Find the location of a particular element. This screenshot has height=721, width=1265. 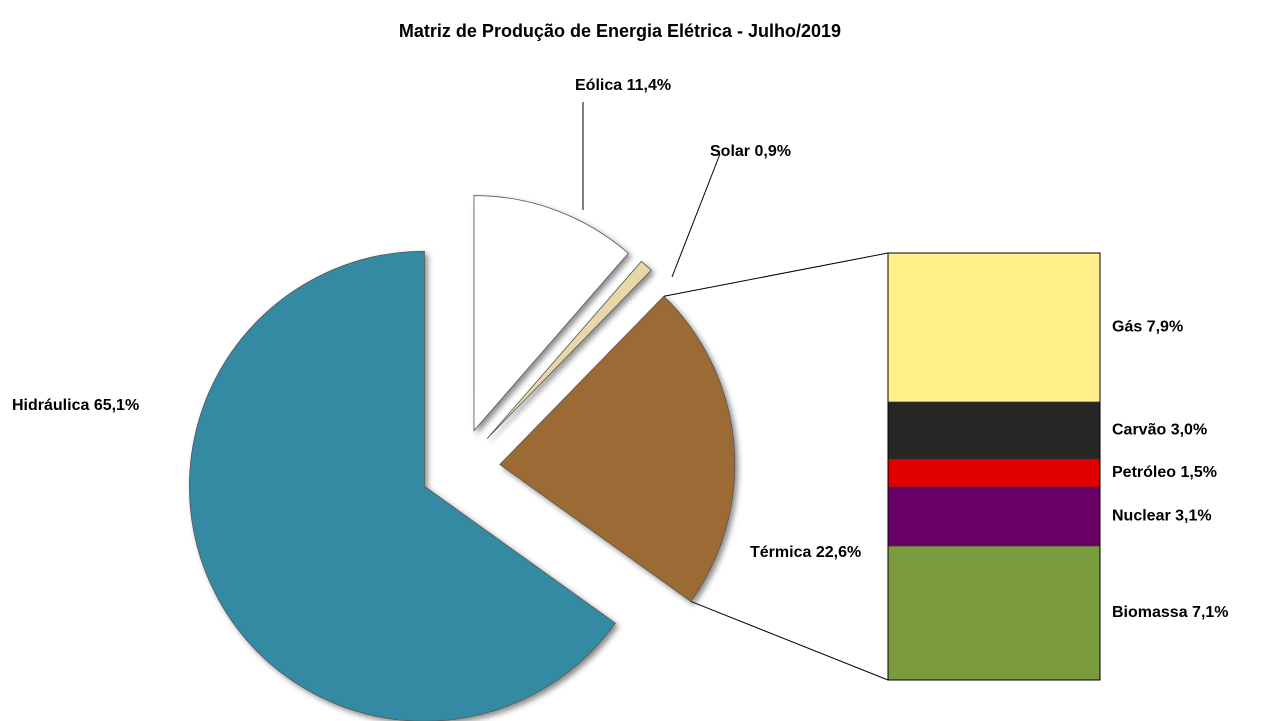

bar-frame is located at coordinates (994, 466).